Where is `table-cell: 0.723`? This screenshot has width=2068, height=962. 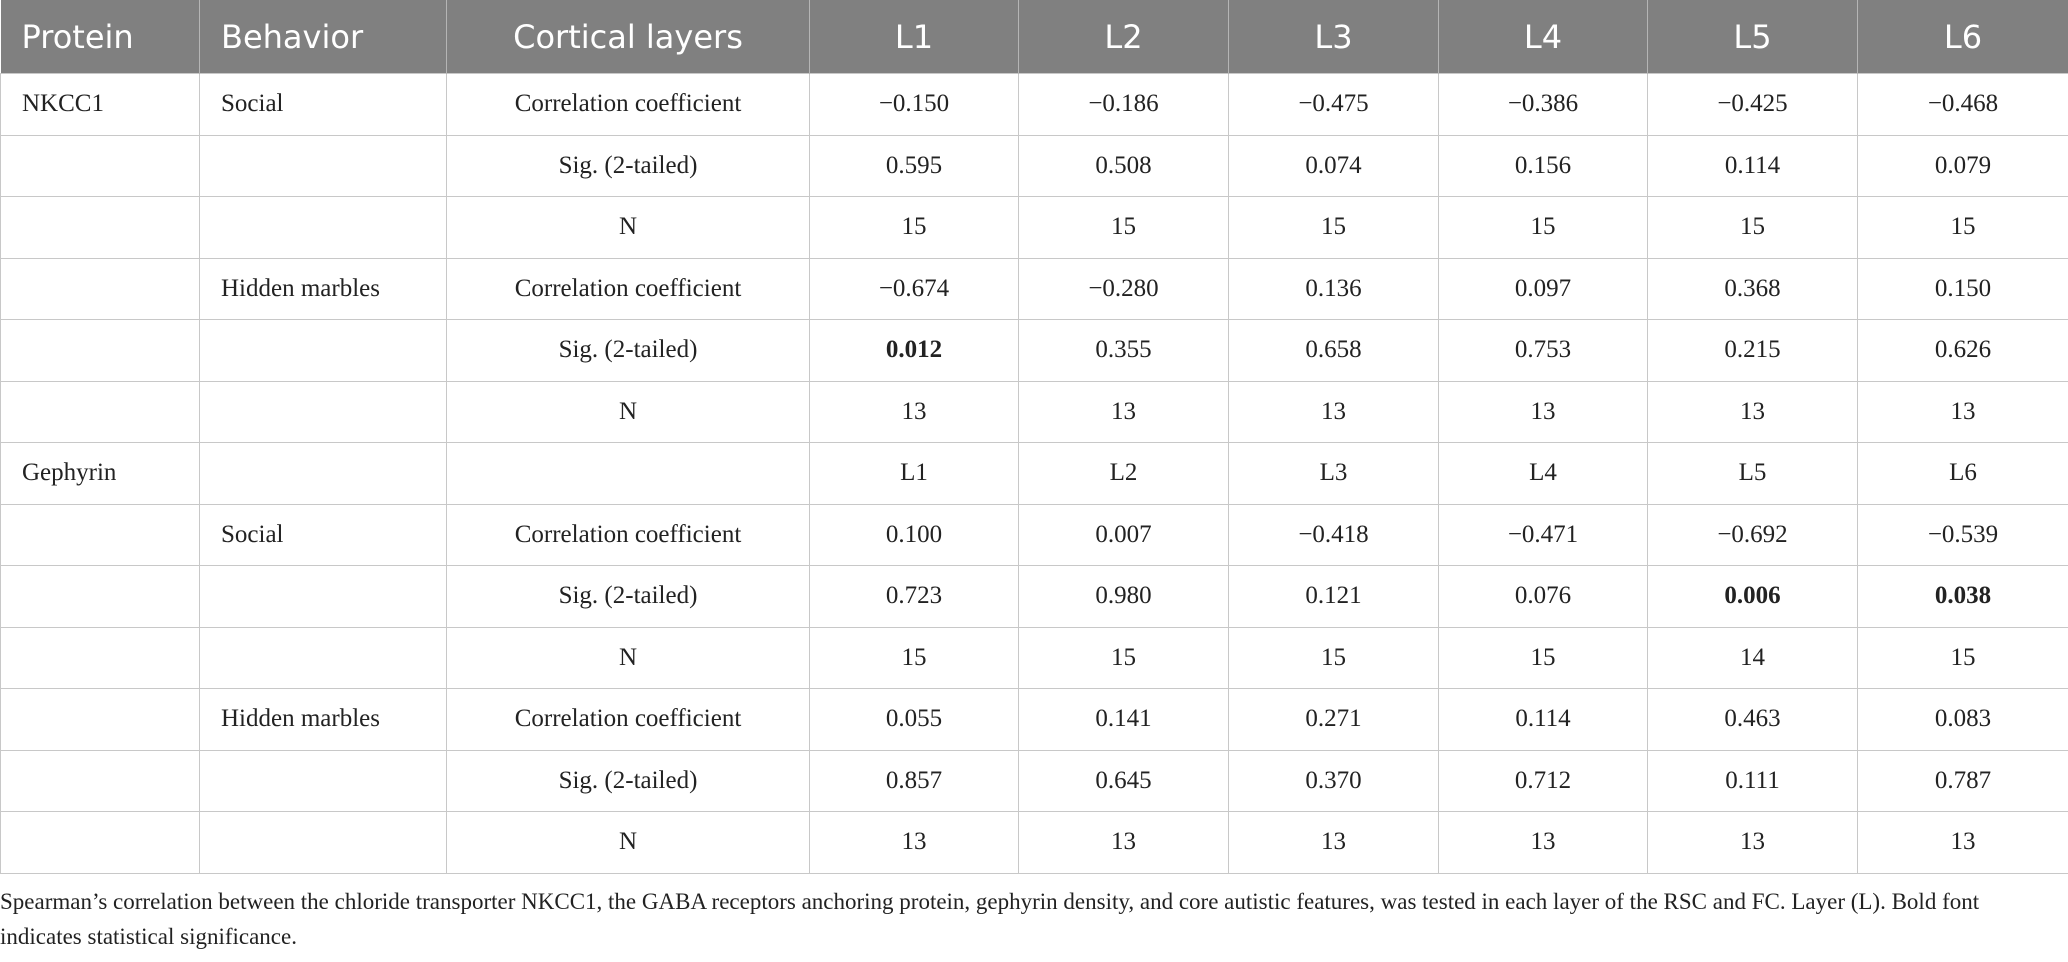
table-cell: 0.723 is located at coordinates (914, 596).